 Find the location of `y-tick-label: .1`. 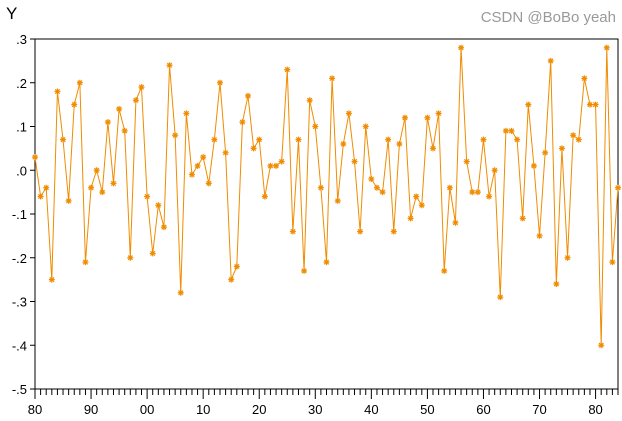

y-tick-label: .1 is located at coordinates (21, 127).